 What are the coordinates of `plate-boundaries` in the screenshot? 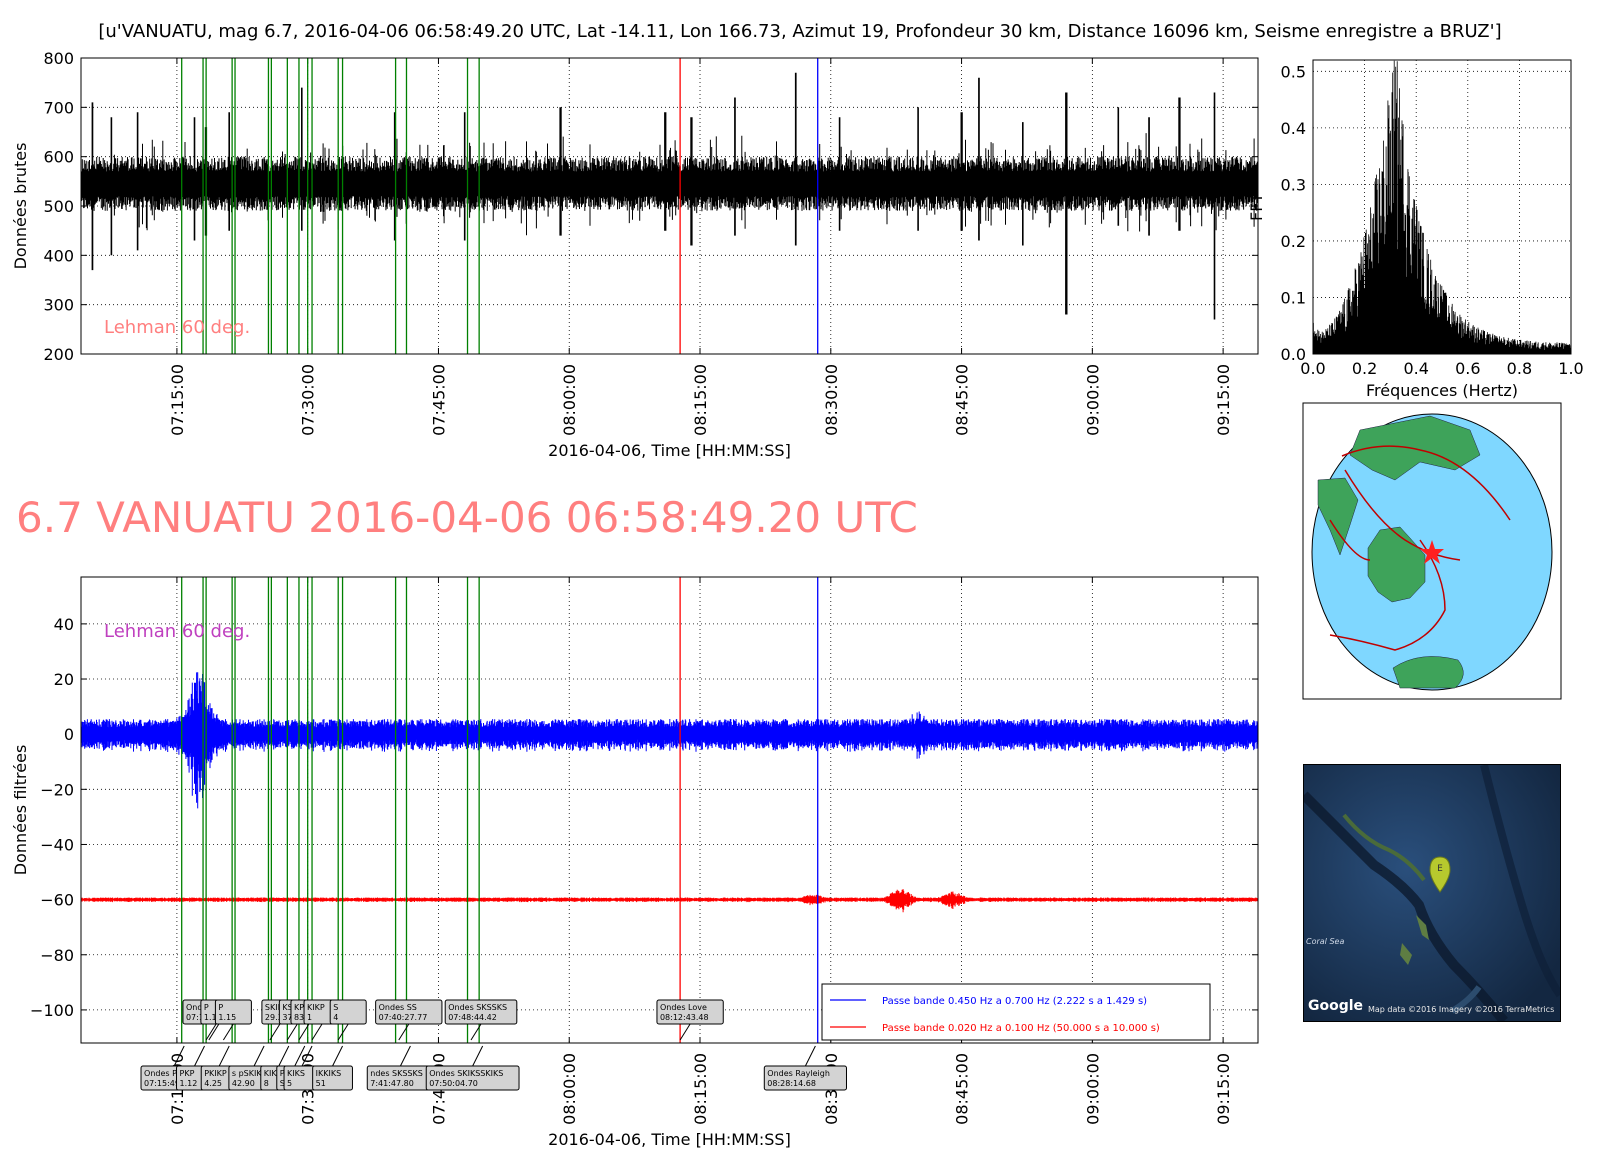 It's located at (1420, 548).